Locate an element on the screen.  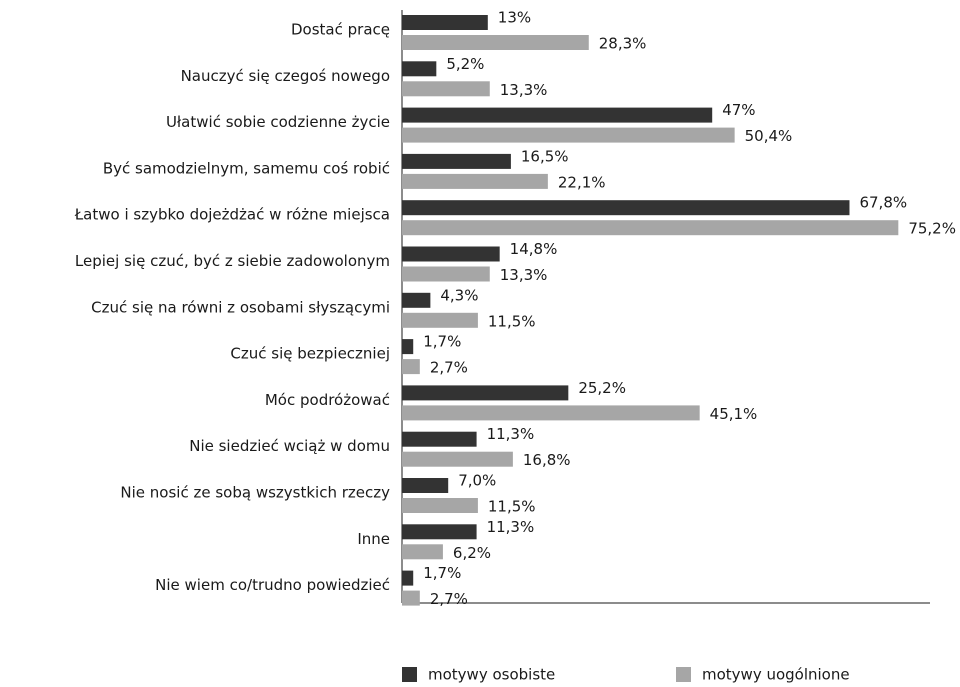
category-label: Móc podróżować is located at coordinates (327, 400).